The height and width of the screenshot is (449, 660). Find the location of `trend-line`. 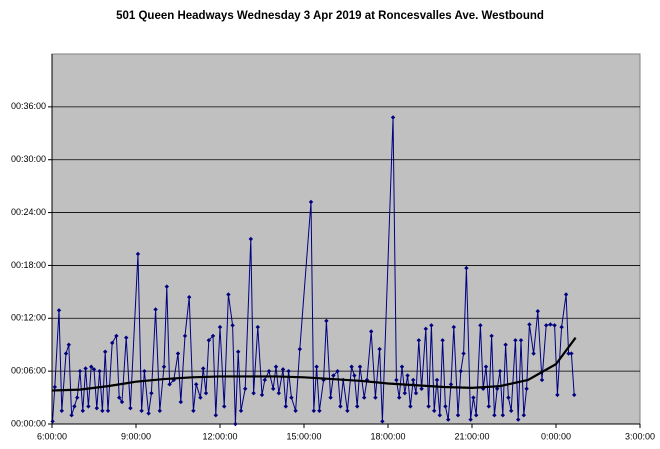

trend-line is located at coordinates (314, 364).